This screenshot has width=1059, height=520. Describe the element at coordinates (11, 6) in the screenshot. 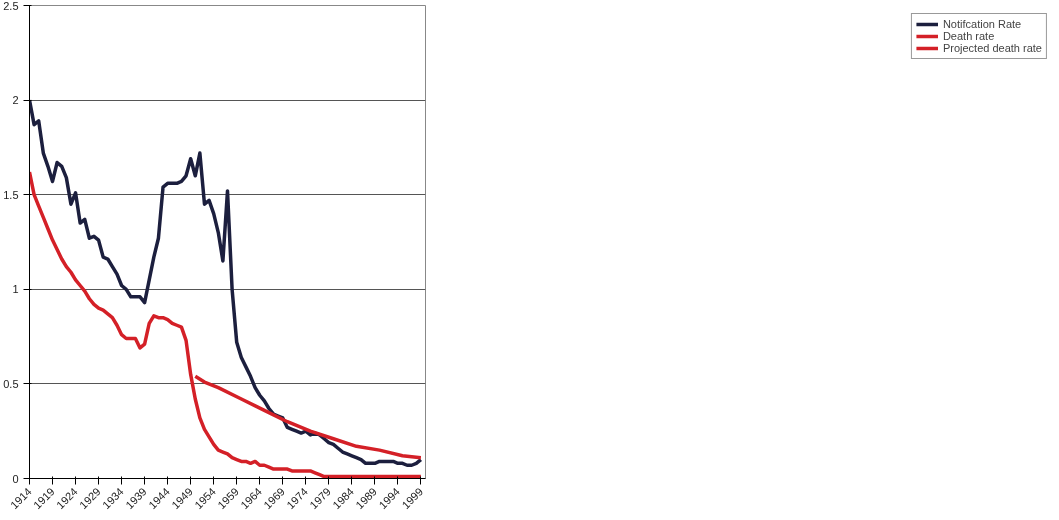

I see `y-tick-label: 2.5` at that location.